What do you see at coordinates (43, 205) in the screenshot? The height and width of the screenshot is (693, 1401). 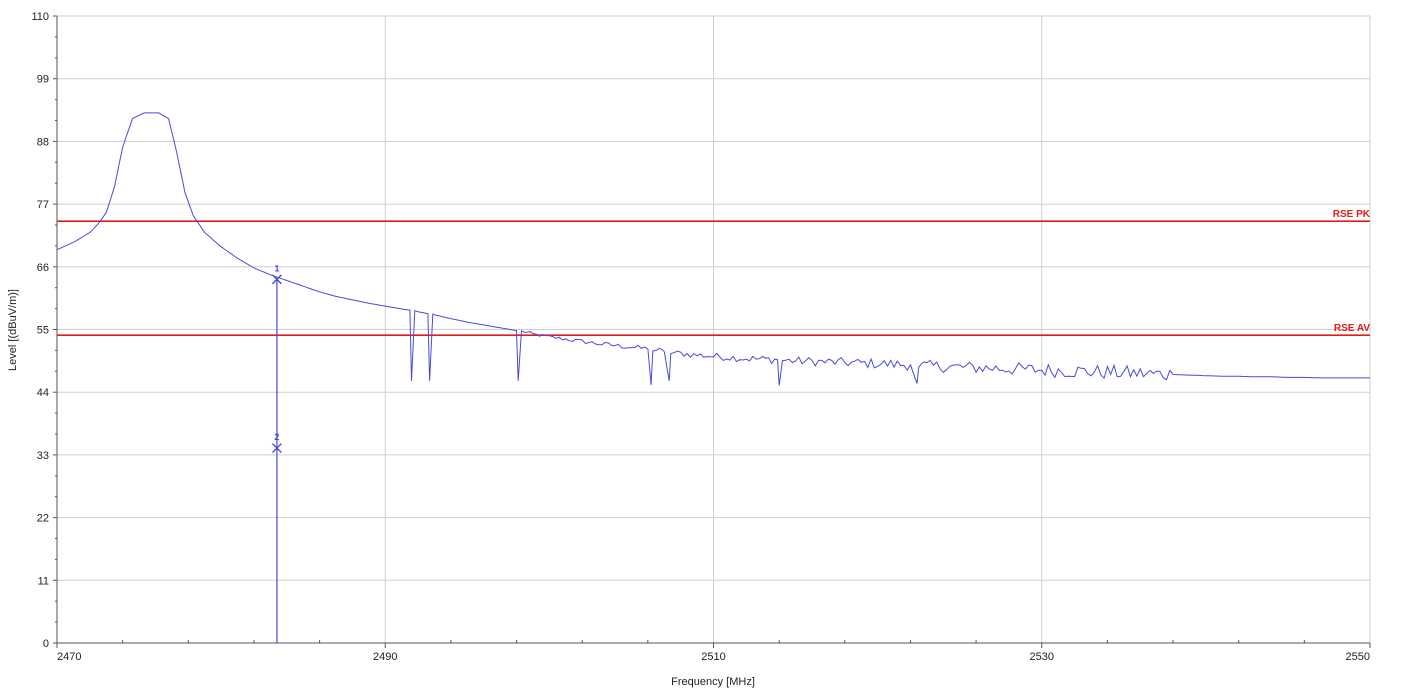 I see `y-tick-label: 77` at bounding box center [43, 205].